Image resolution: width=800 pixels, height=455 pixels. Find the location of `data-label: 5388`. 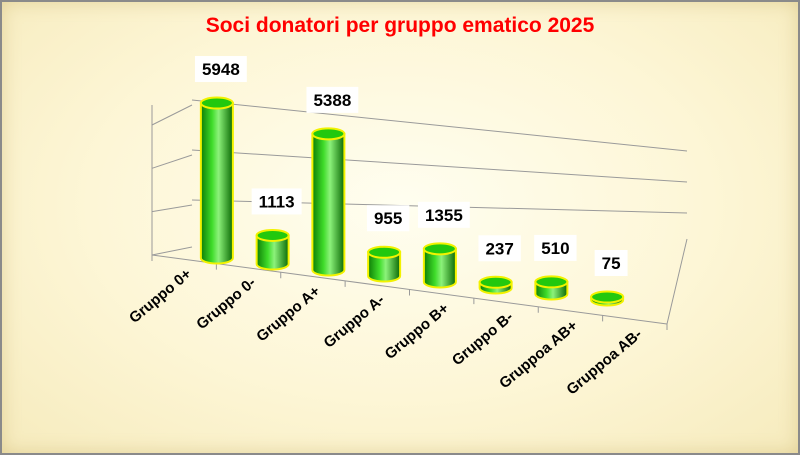

data-label: 5388 is located at coordinates (332, 100).